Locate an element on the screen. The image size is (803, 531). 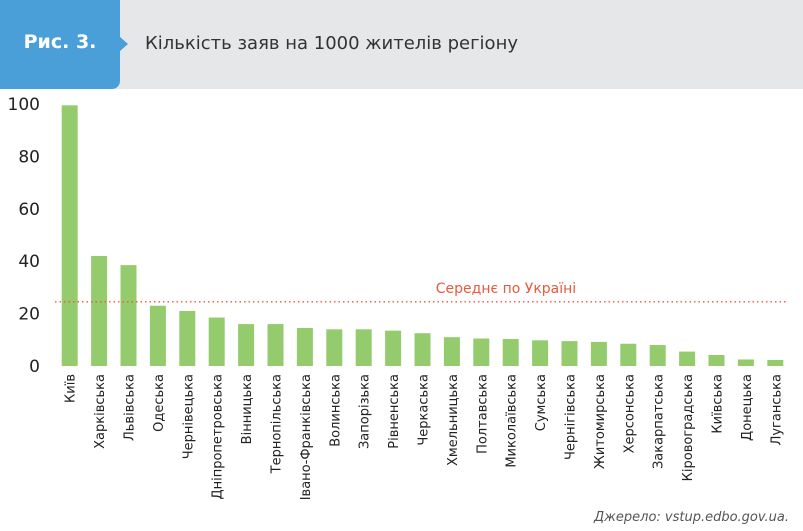
x-tick-label: Чернігівська is located at coordinates (571, 417).